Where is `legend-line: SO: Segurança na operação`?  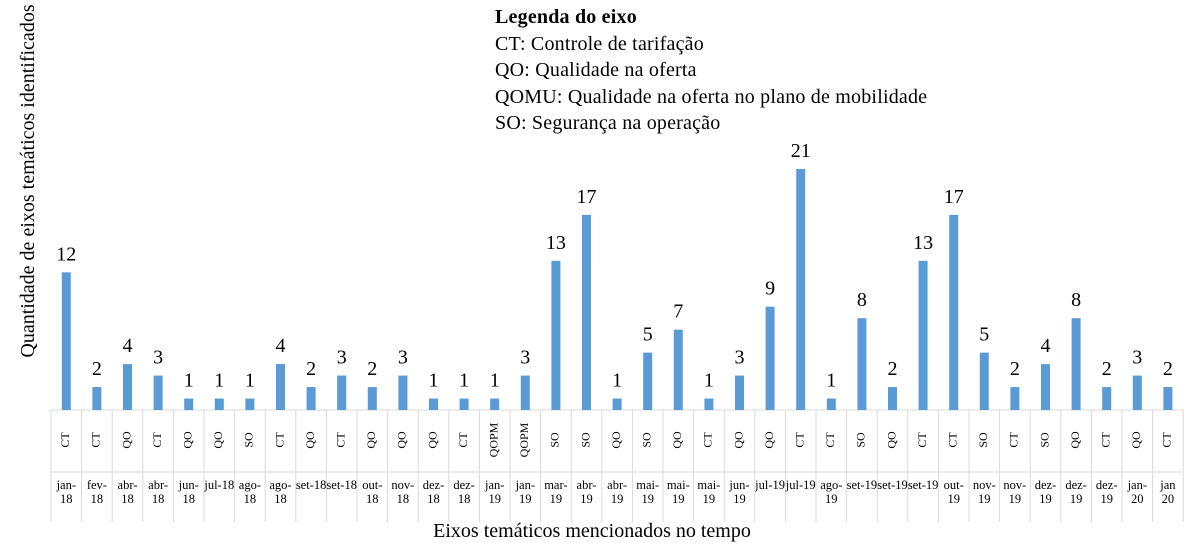 legend-line: SO: Segurança na operação is located at coordinates (608, 123).